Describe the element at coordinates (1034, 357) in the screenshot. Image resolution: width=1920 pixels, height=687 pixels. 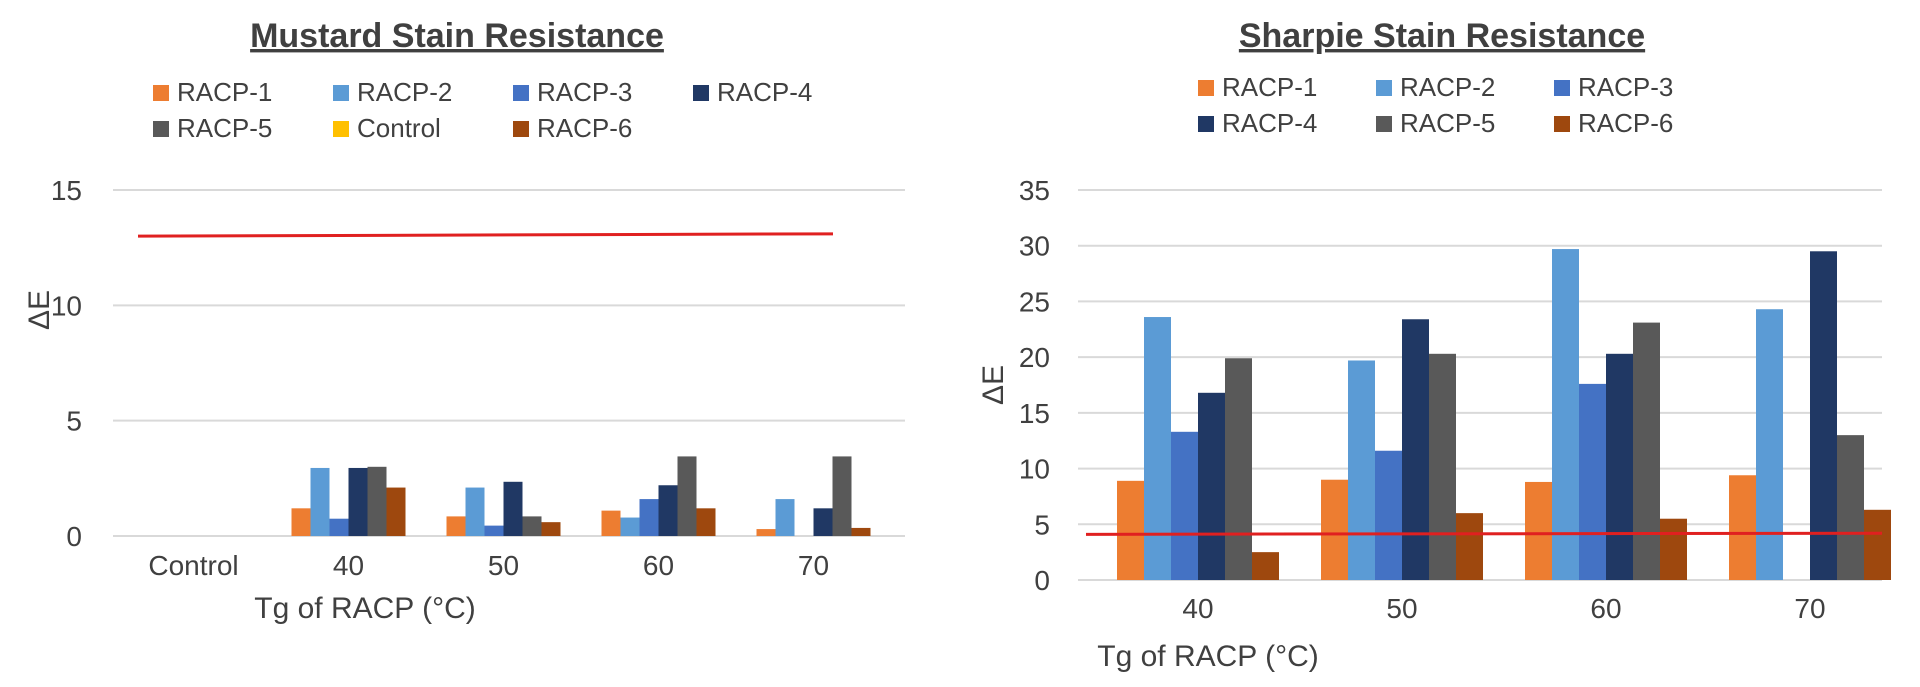
I see `y-tick-label: 20` at that location.